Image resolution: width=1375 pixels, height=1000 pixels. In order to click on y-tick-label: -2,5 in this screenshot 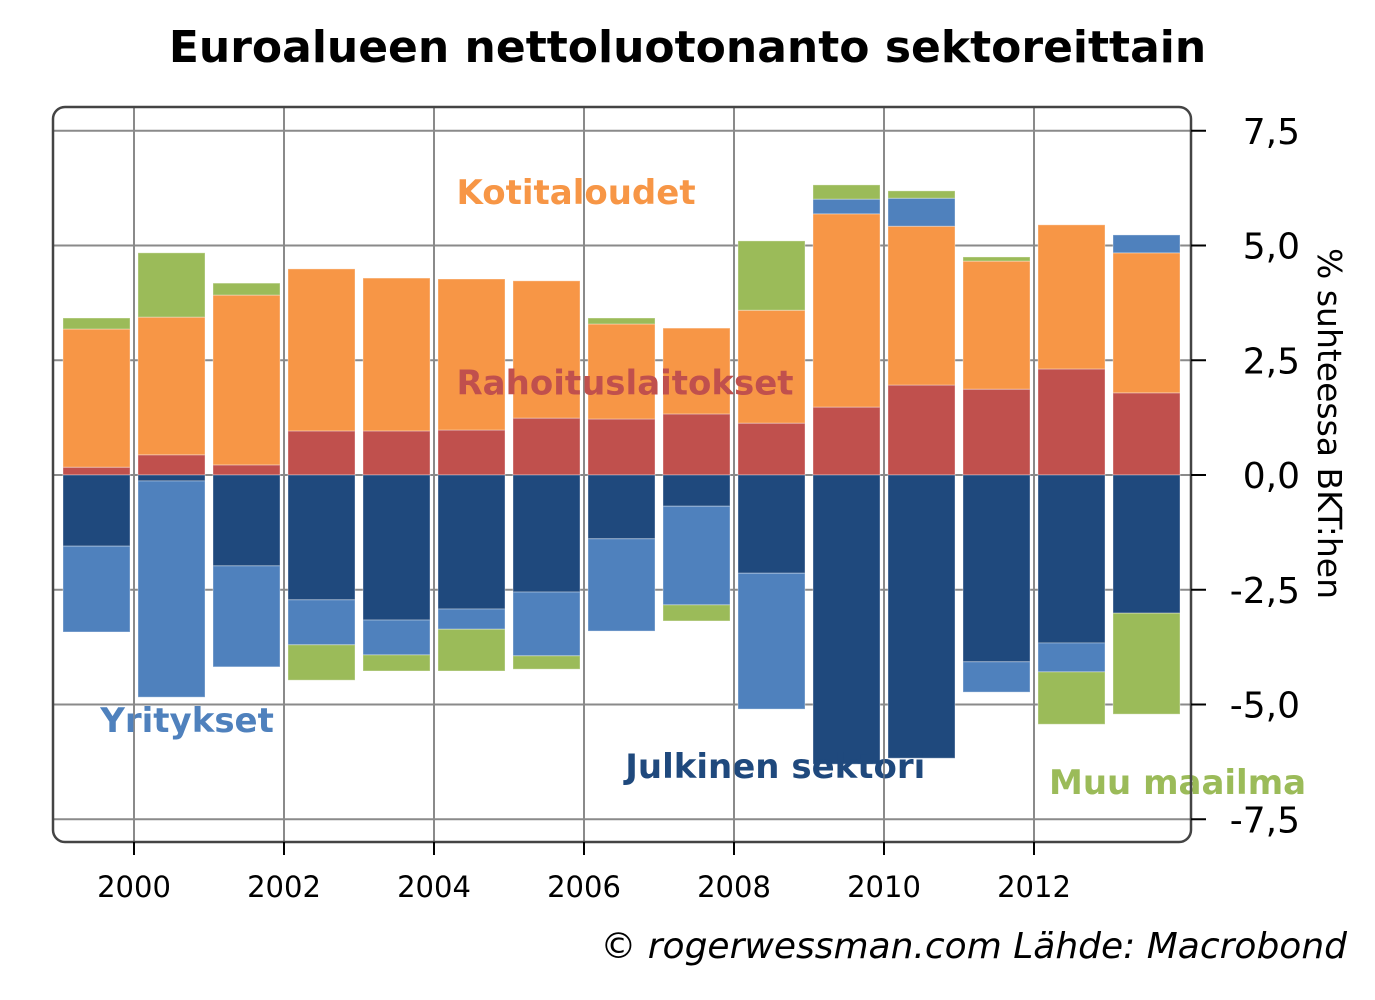, I will do `click(1265, 591)`.